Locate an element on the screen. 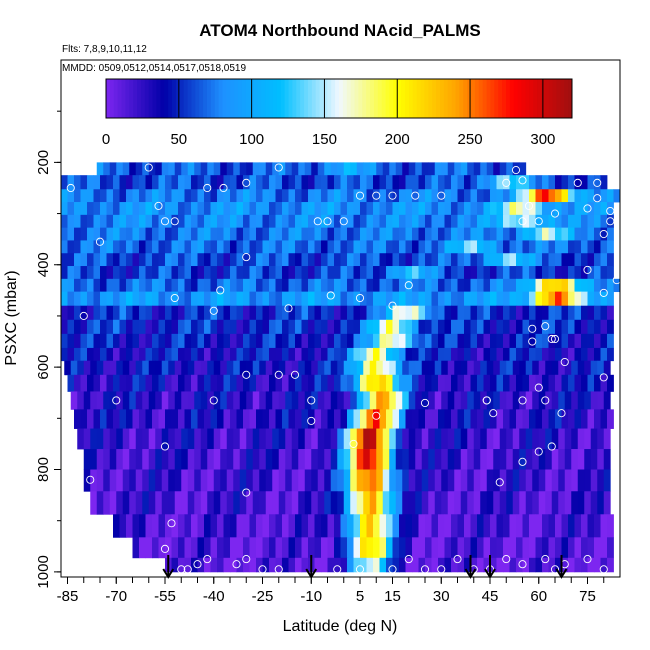  x-tick-label: -55 is located at coordinates (165, 596).